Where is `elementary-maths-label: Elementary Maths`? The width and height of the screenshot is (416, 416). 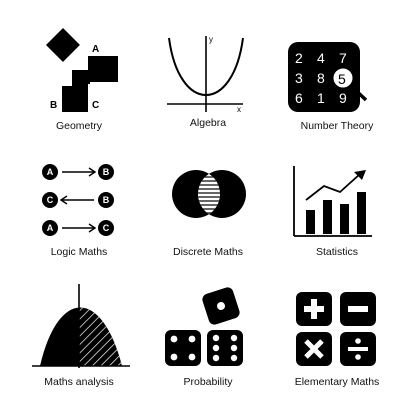 elementary-maths-label: Elementary Maths is located at coordinates (337, 382).